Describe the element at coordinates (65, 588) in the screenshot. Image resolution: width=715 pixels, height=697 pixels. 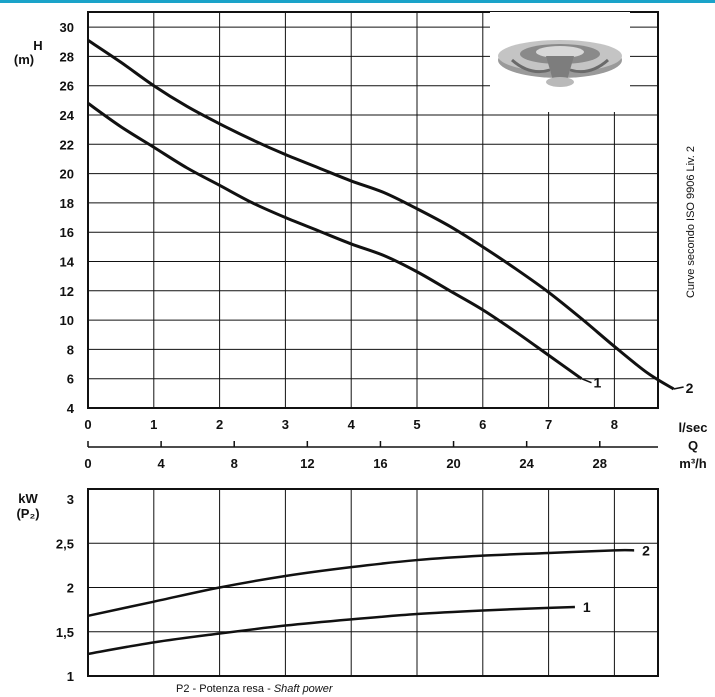
I see `power-y-ticks: 1 1,5 2 2,5 3` at that location.